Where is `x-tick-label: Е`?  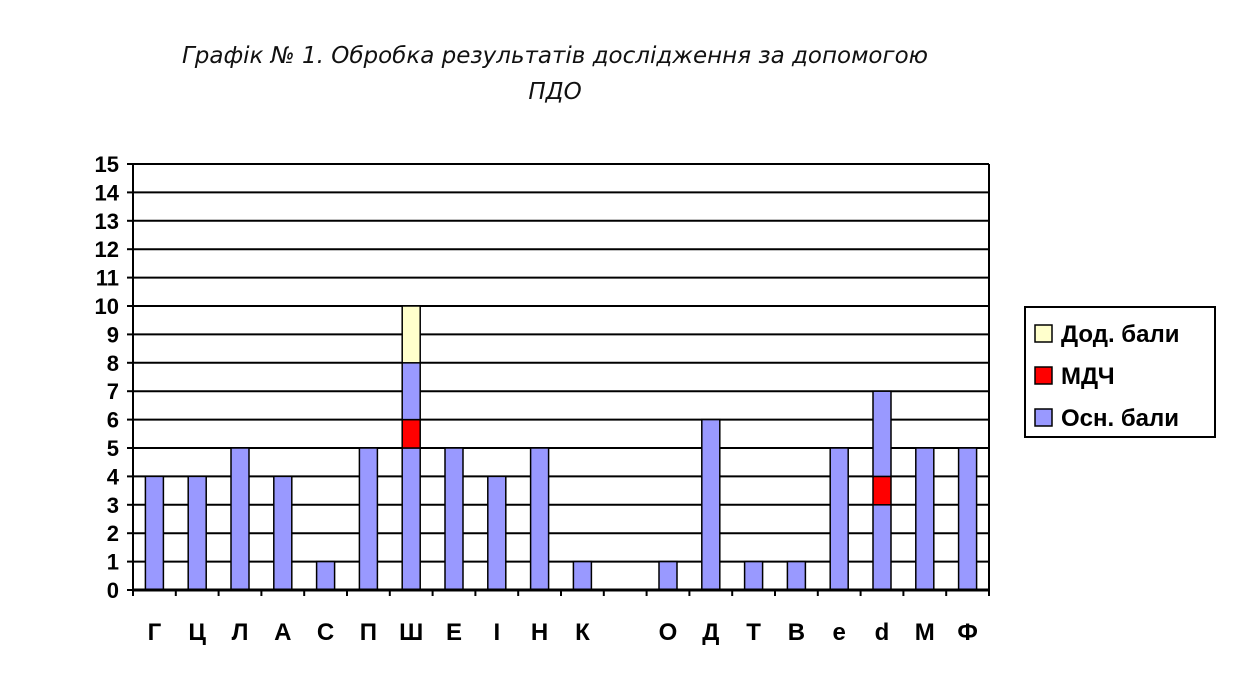 x-tick-label: Е is located at coordinates (454, 632).